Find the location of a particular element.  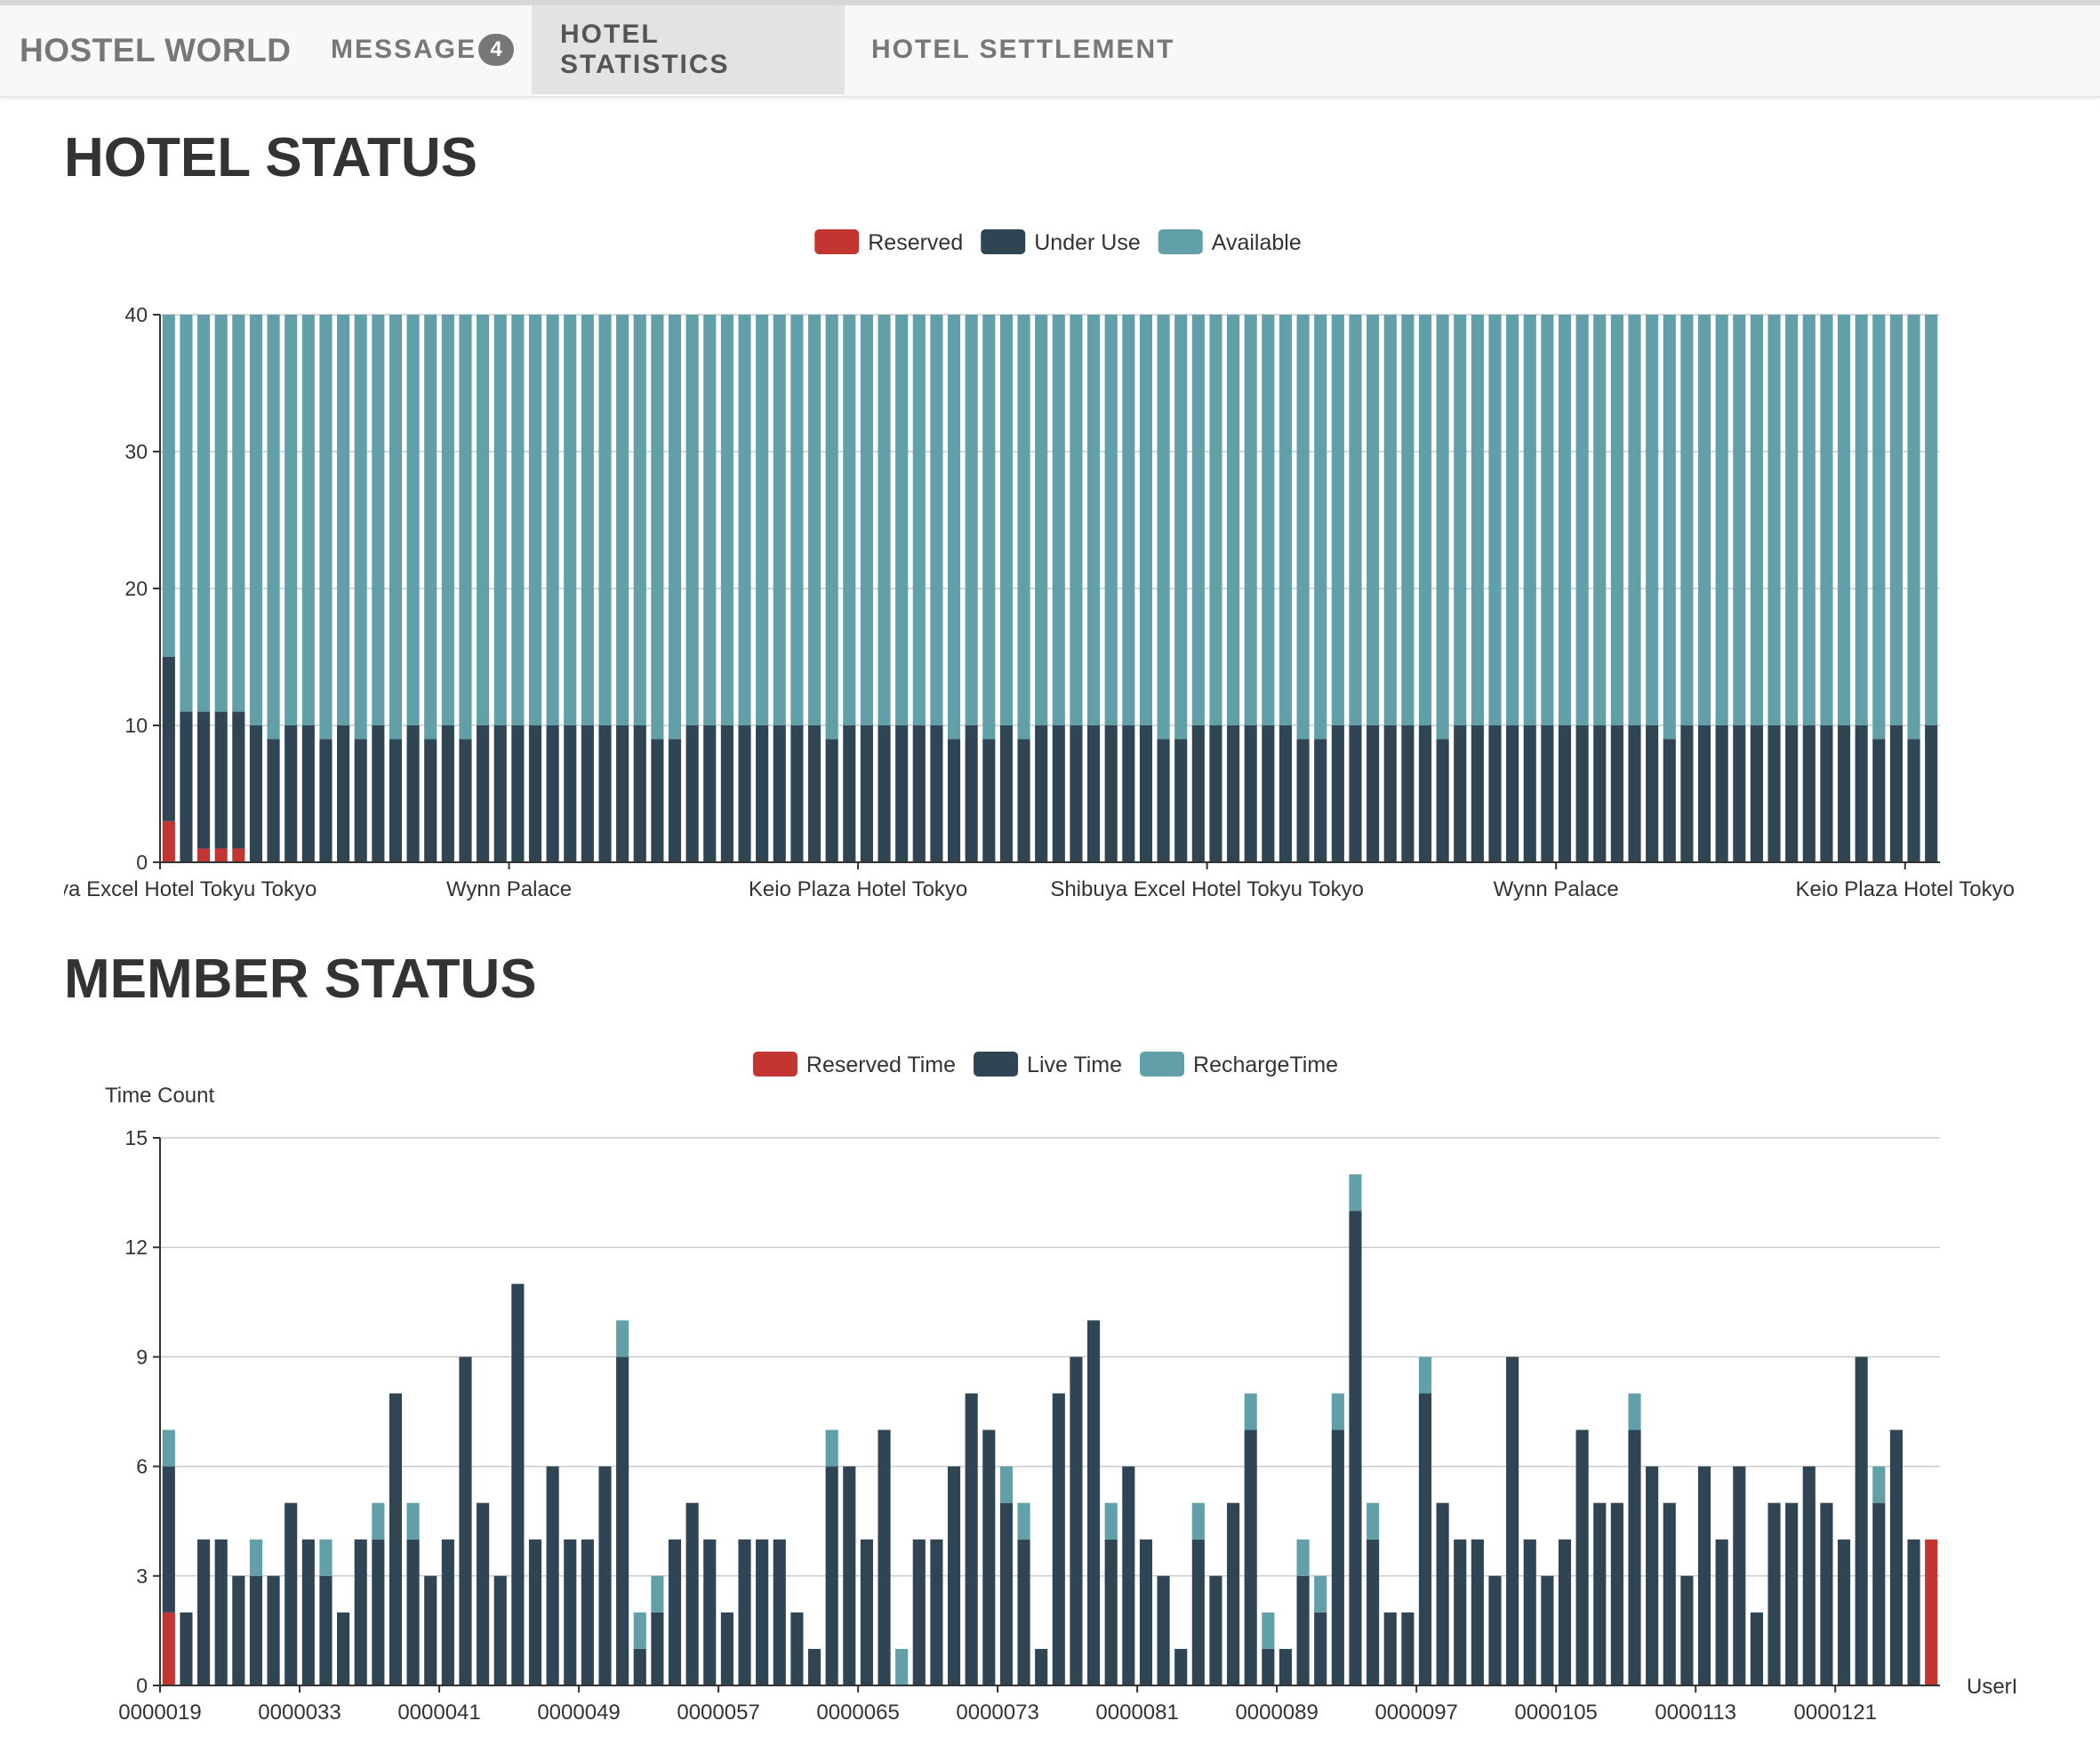

legend-swatch is located at coordinates (1004, 241).